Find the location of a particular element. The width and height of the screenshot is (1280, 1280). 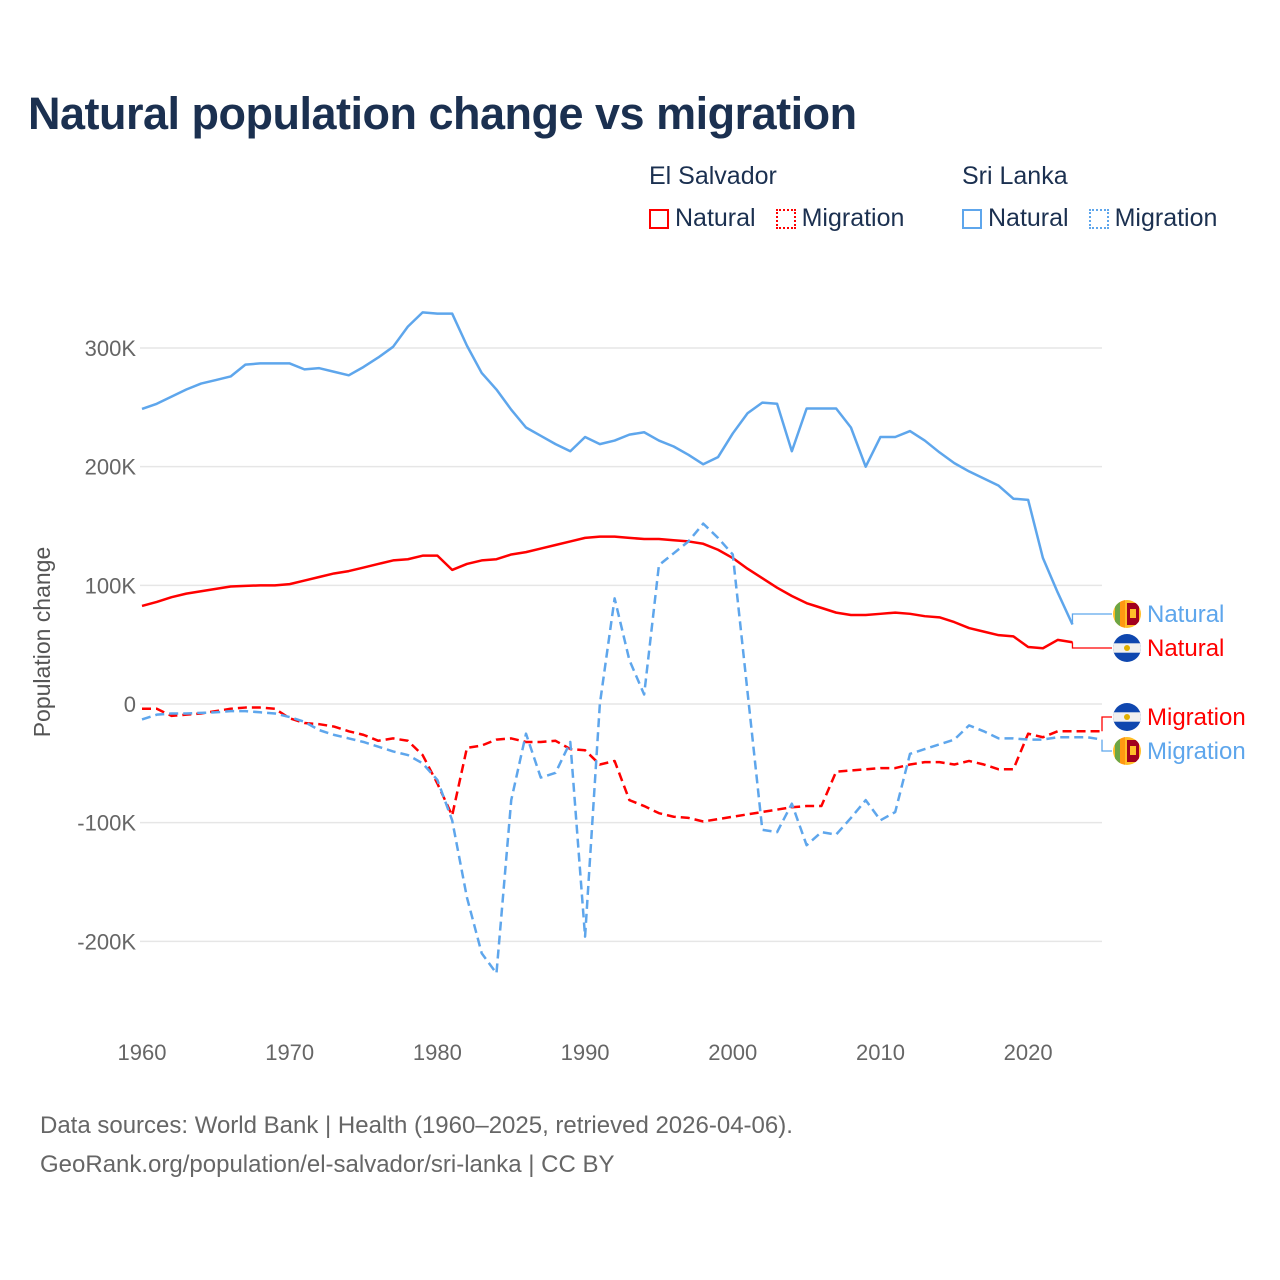

series-line-el-salvador-natural is located at coordinates (607, 592).